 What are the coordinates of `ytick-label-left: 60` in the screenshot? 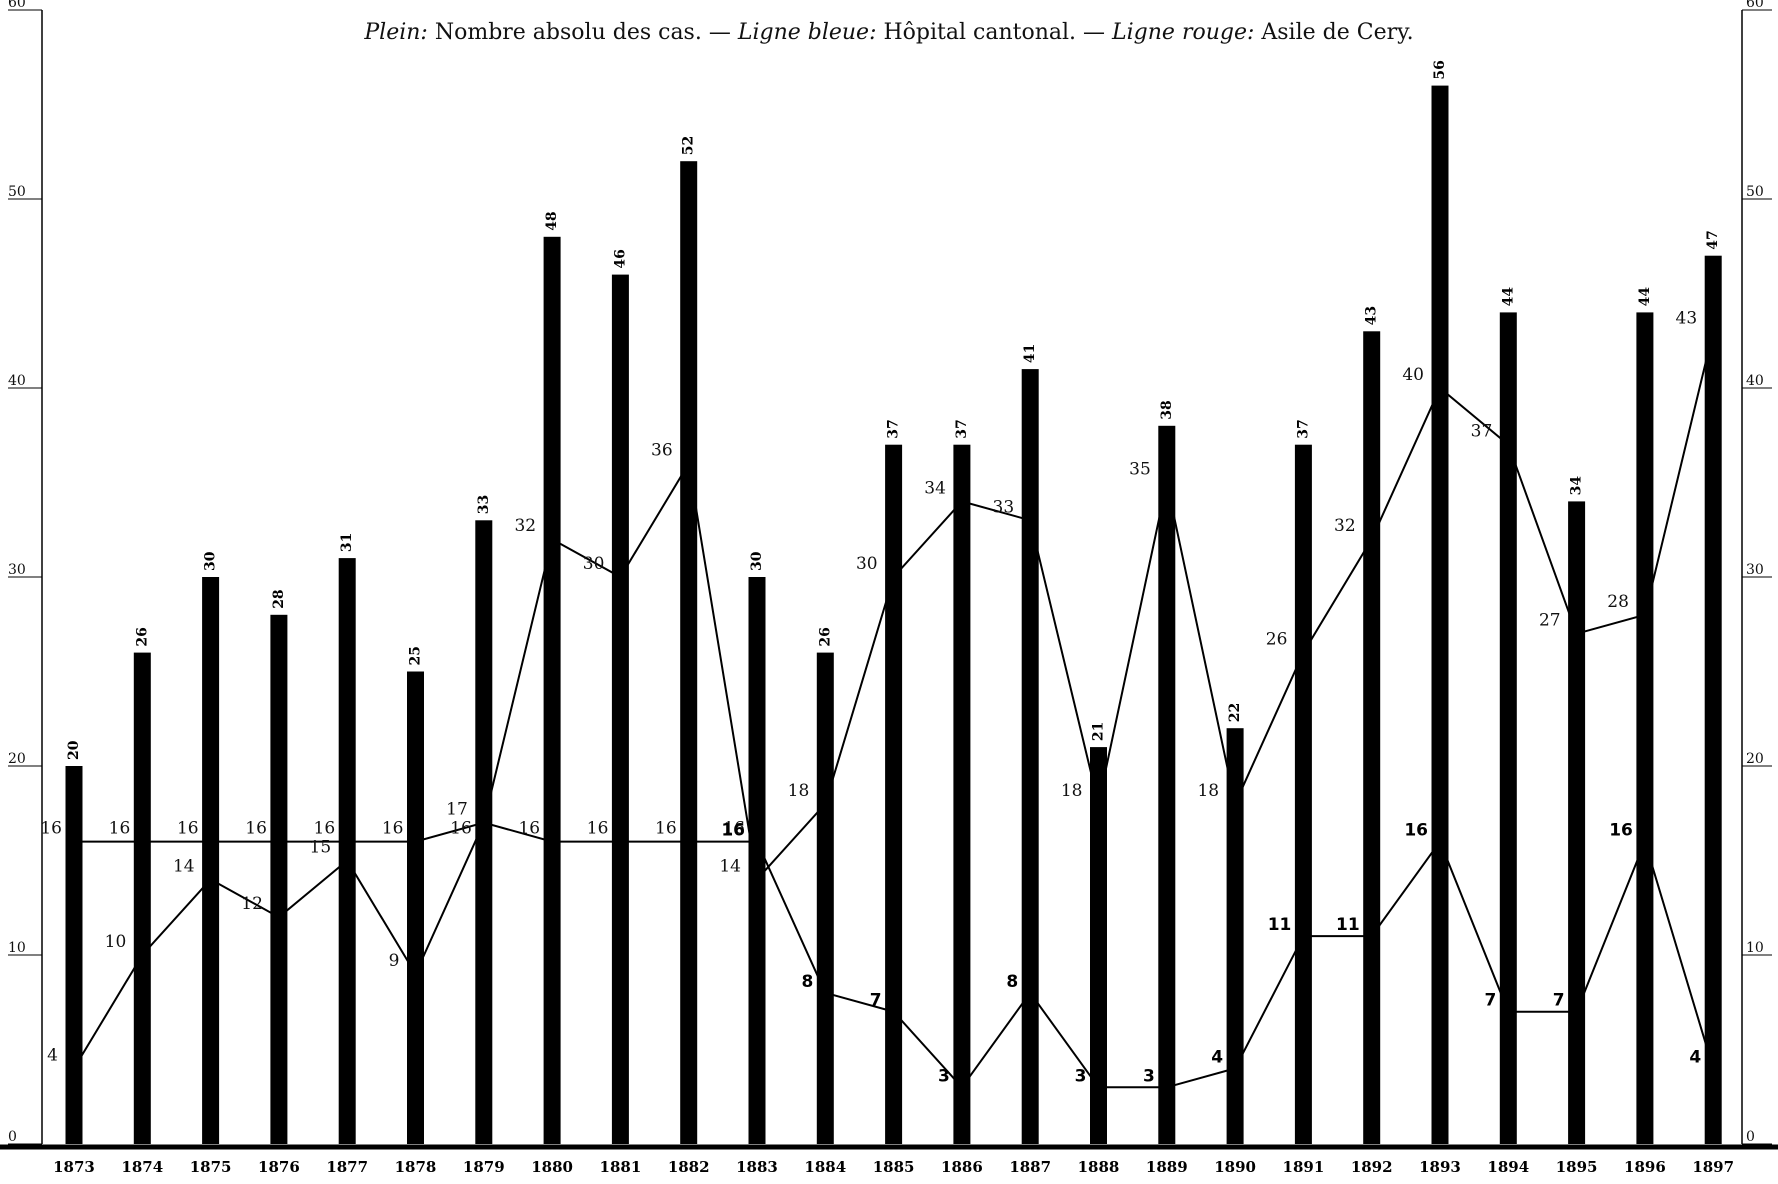 It's located at (17, 5).